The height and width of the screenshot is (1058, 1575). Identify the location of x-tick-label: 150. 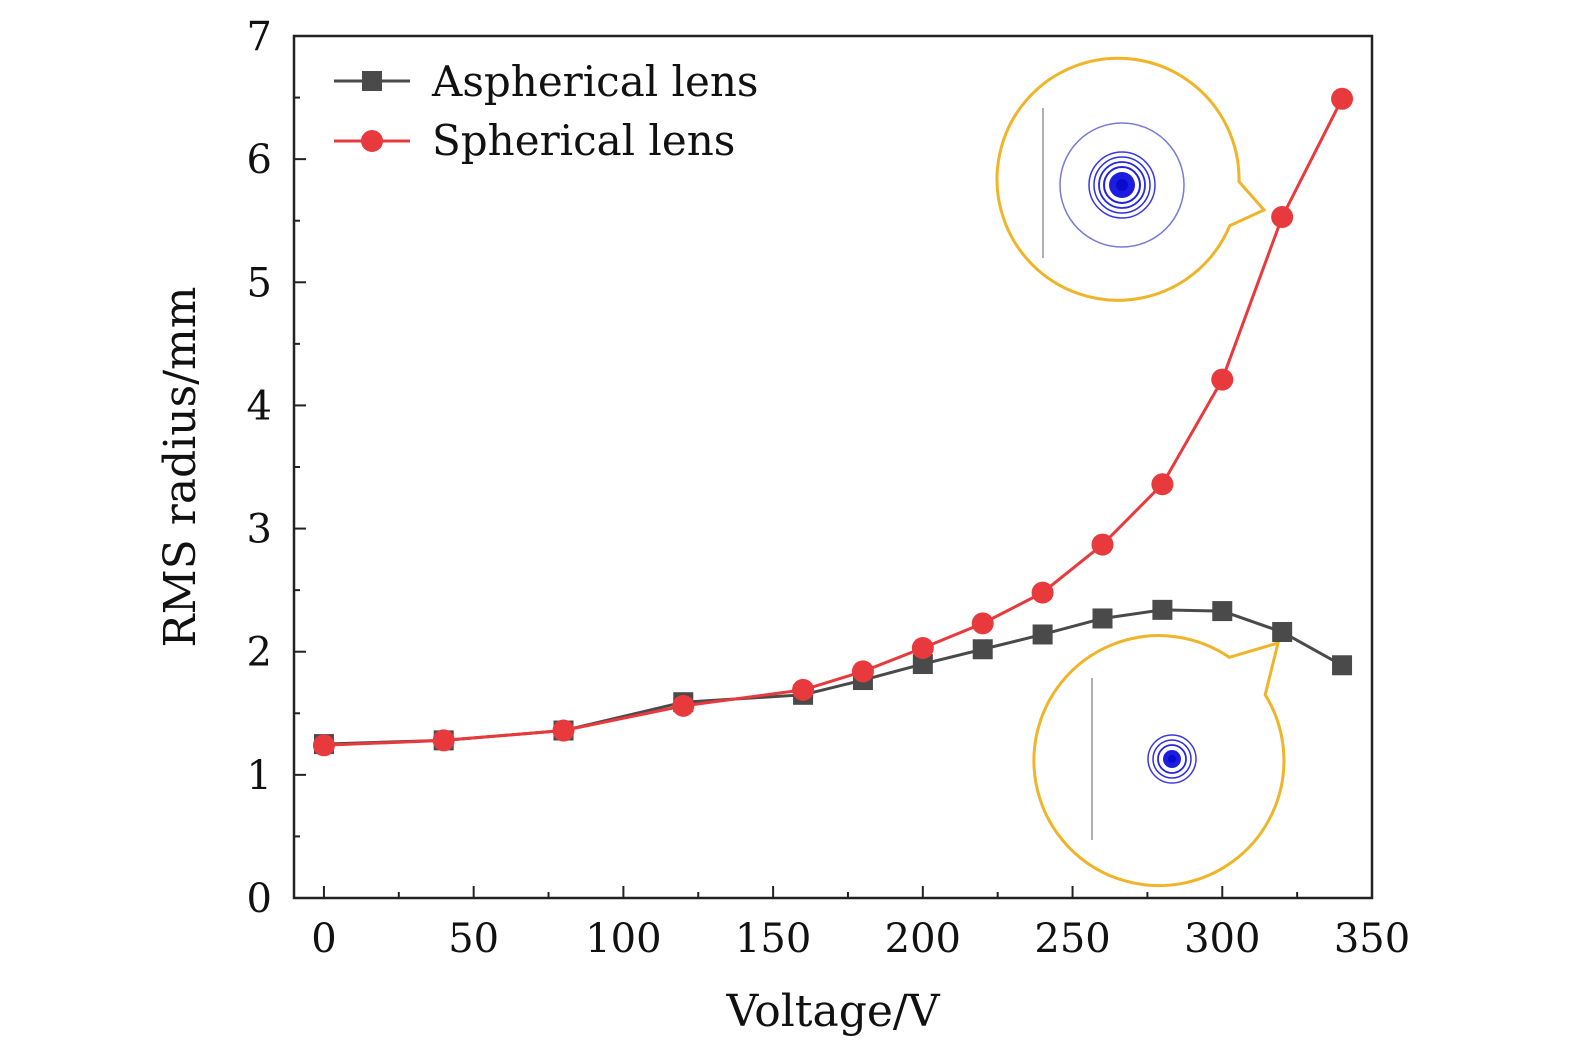
(773, 939).